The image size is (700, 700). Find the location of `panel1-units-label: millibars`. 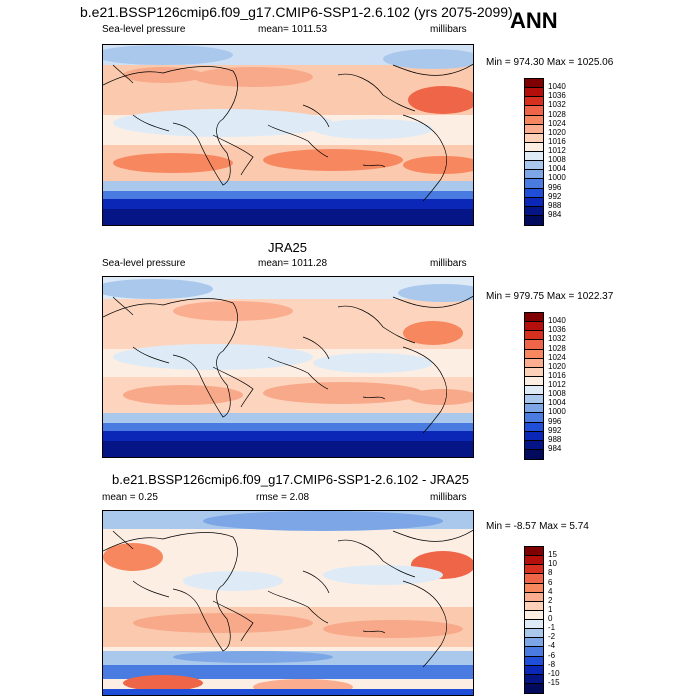

panel1-units-label: millibars is located at coordinates (448, 29).